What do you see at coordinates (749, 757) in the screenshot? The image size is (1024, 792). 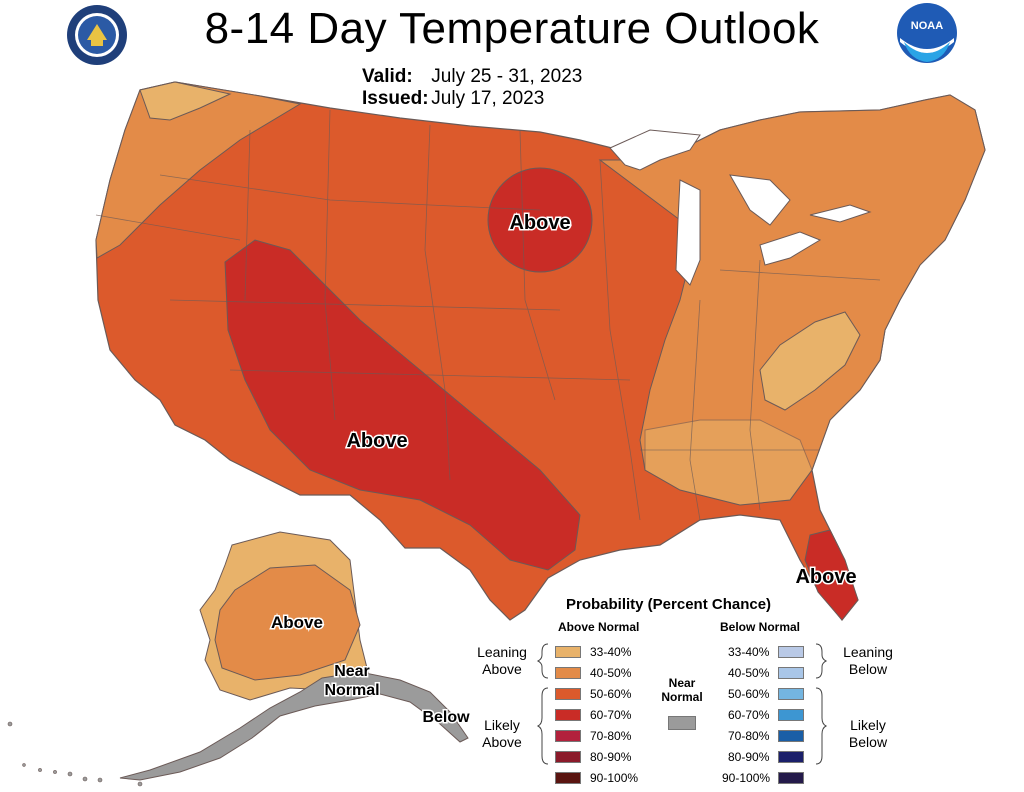 I see `range-below-80-90: 80-90%` at bounding box center [749, 757].